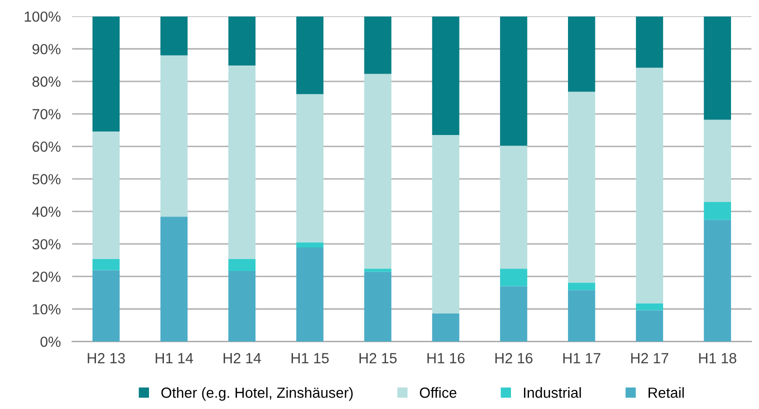 The height and width of the screenshot is (409, 759). What do you see at coordinates (46, 114) in the screenshot?
I see `y-tick-label: 70%` at bounding box center [46, 114].